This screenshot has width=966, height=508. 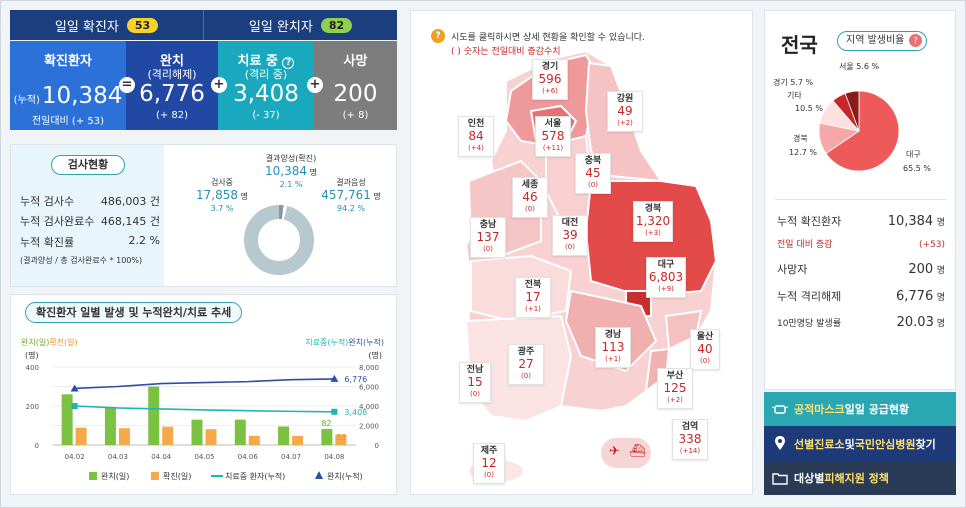 I want to click on test-donut-chart, so click(x=279, y=240).